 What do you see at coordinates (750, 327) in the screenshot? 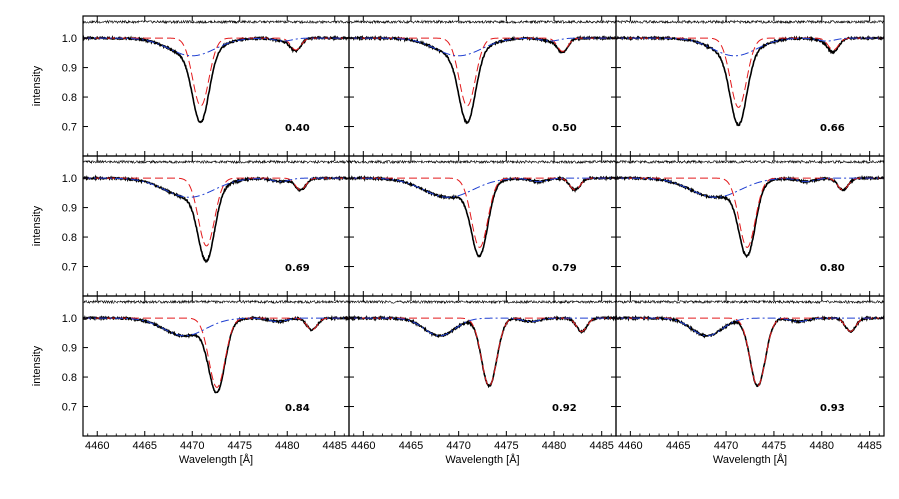
I see `panel-9-component-2-line` at bounding box center [750, 327].